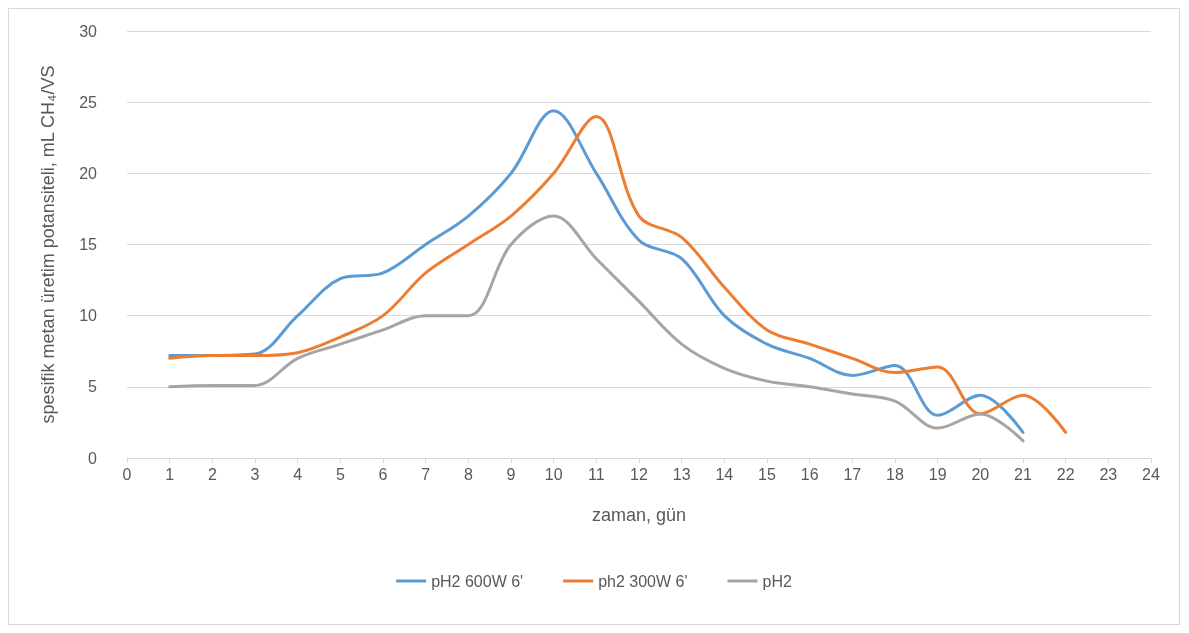  I want to click on x-tick-label: 11, so click(596, 474).